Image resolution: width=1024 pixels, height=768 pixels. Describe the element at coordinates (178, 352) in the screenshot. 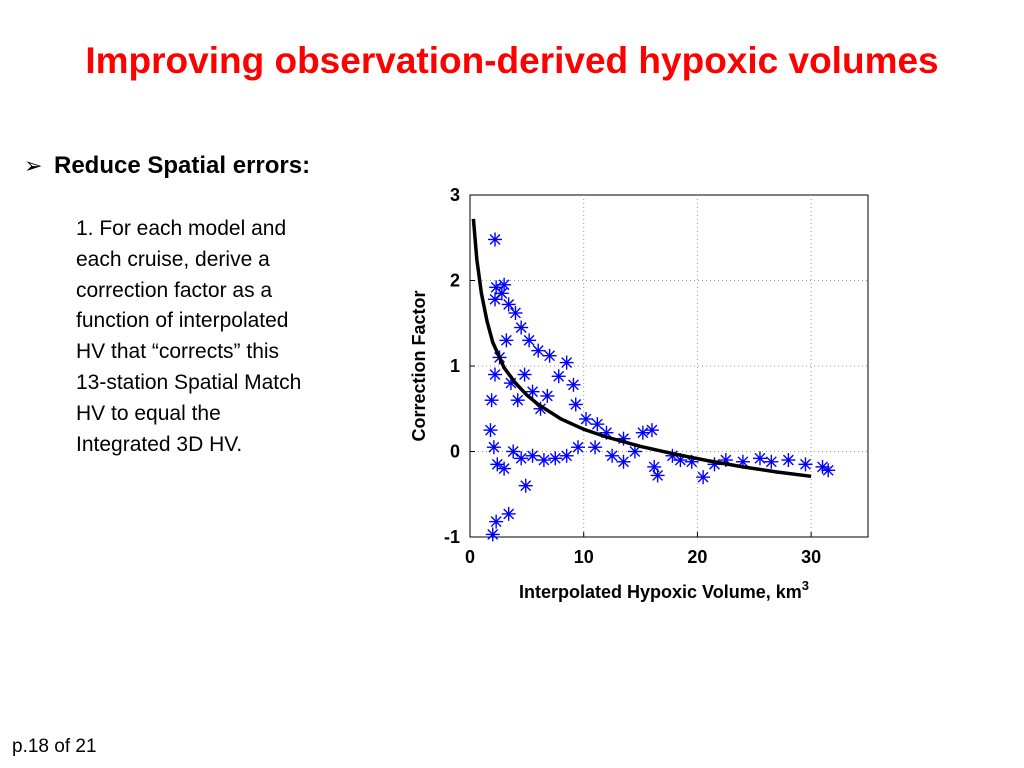

I see `body-line: HV that “corrects” this` at that location.